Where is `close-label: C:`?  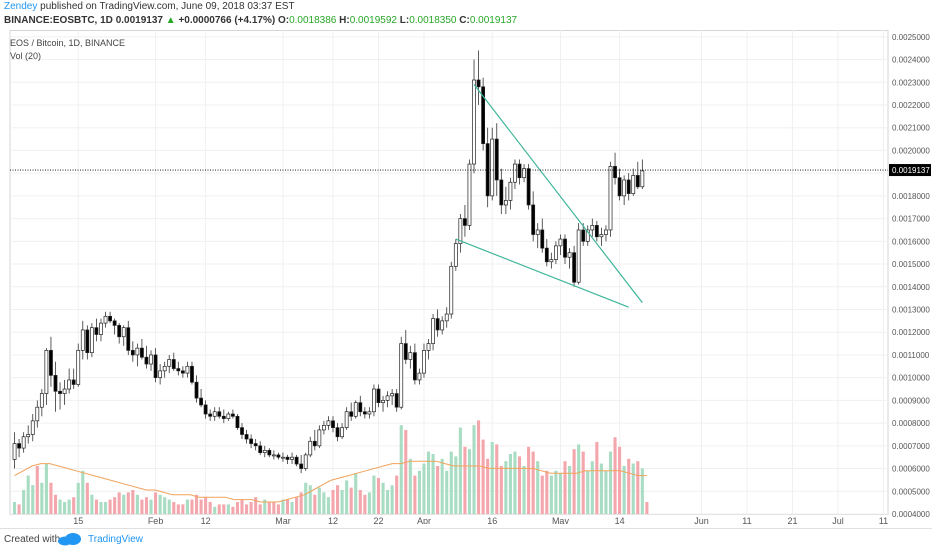
close-label: C: is located at coordinates (464, 20).